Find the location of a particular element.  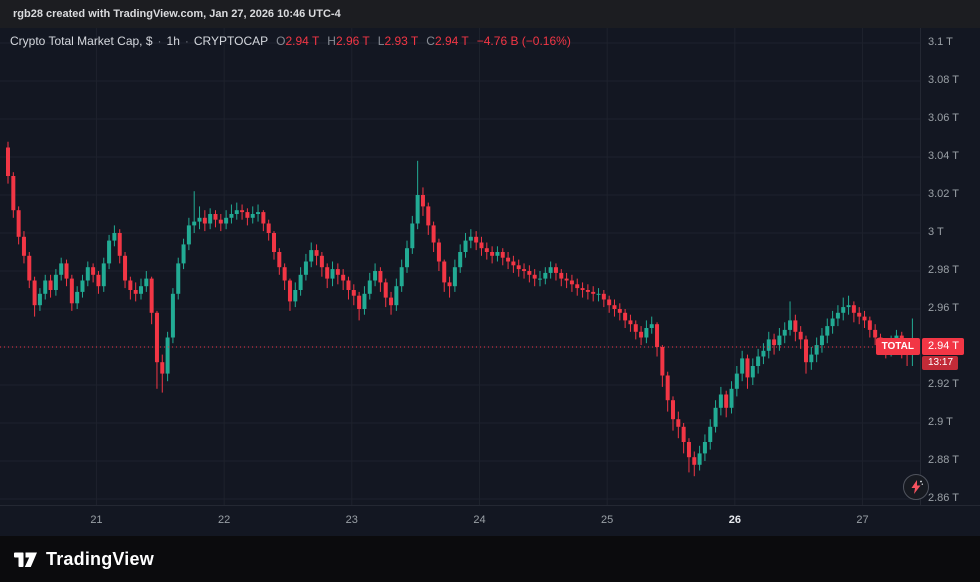

ohlc-low-label: L is located at coordinates (381, 41).